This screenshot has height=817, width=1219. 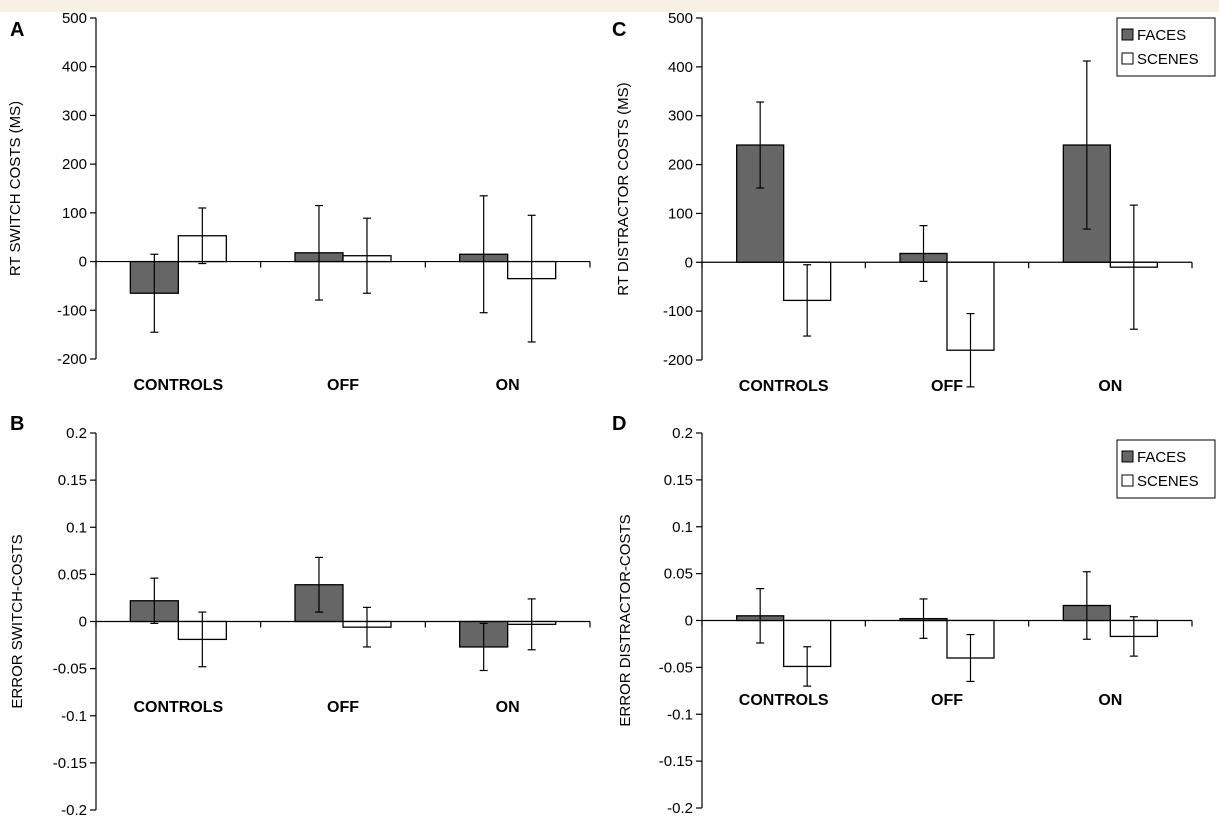 I want to click on y-axis-title: RT SWITCH COSTS (MS), so click(x=15, y=188).